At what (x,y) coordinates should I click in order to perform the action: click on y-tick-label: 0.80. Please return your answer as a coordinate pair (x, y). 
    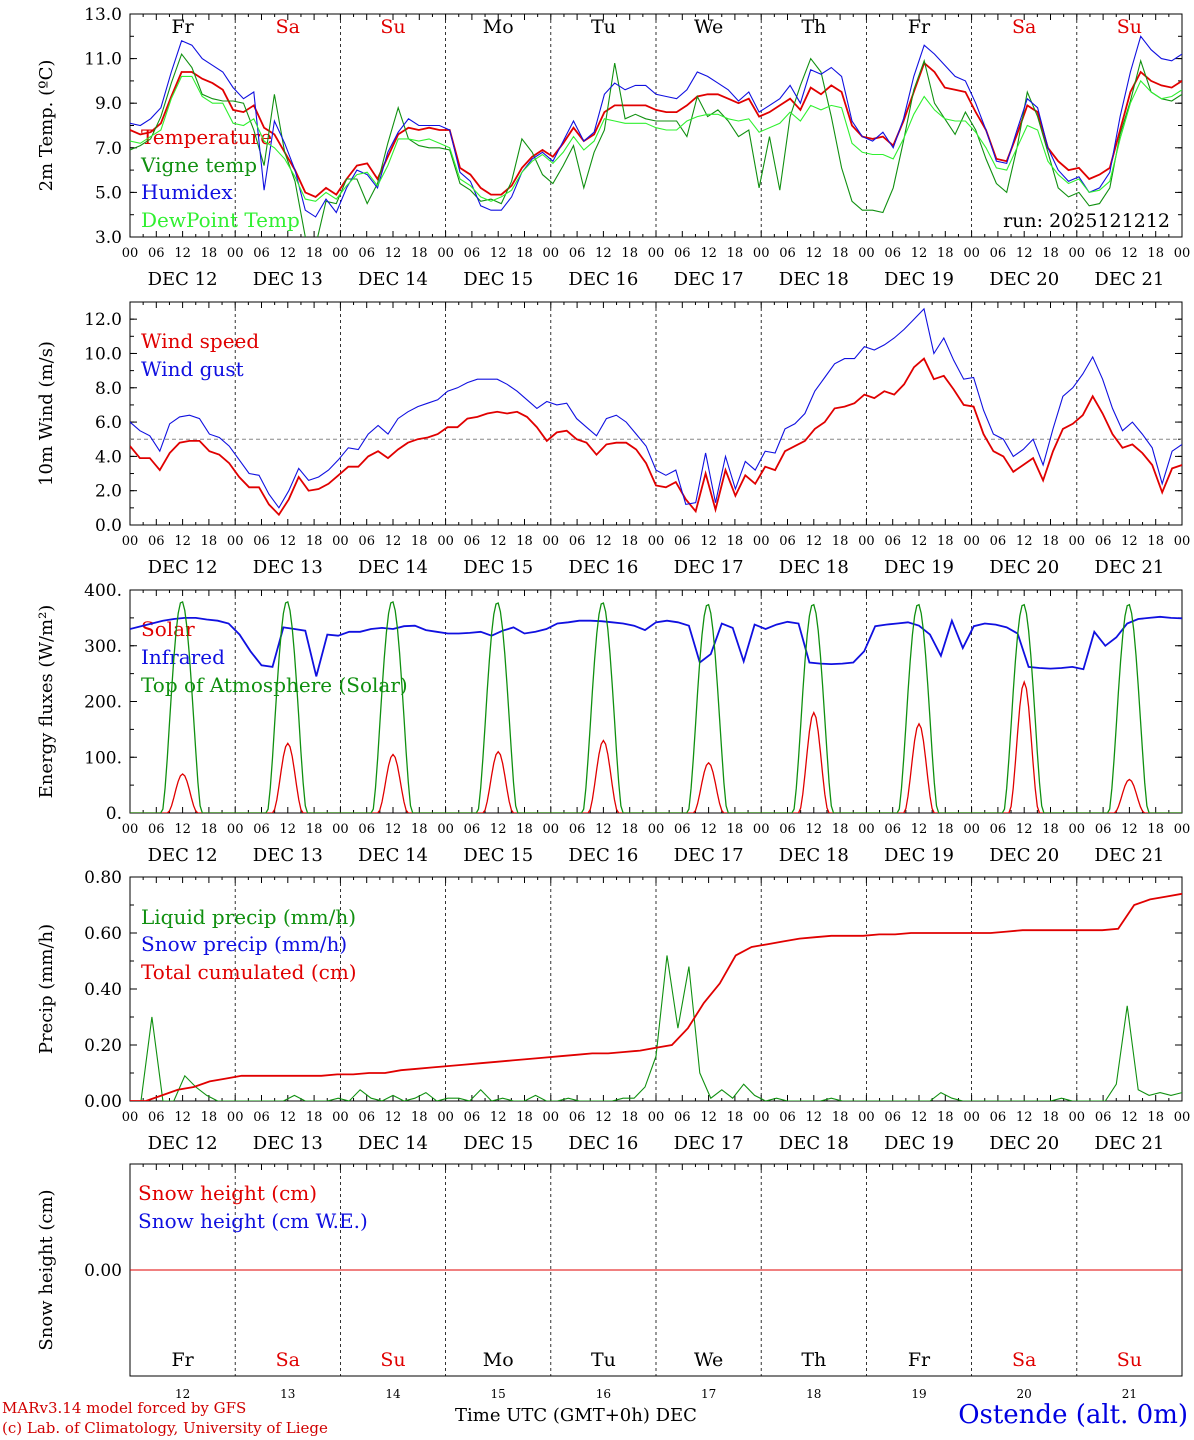
    Looking at the image, I should click on (103, 878).